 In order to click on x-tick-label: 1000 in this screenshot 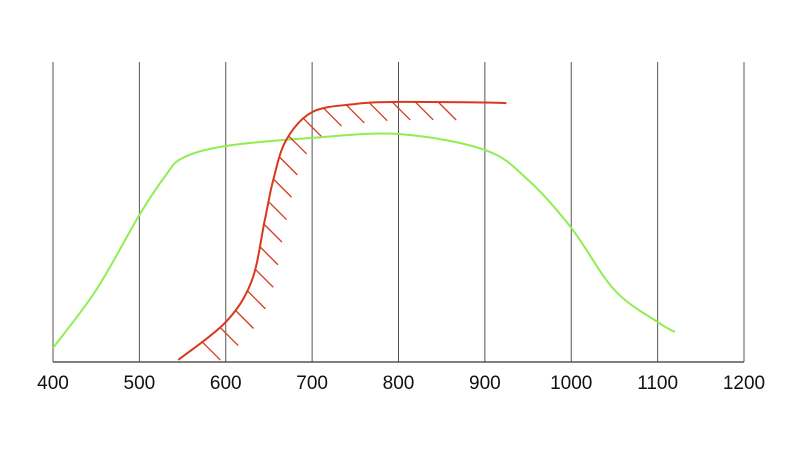, I will do `click(571, 383)`.